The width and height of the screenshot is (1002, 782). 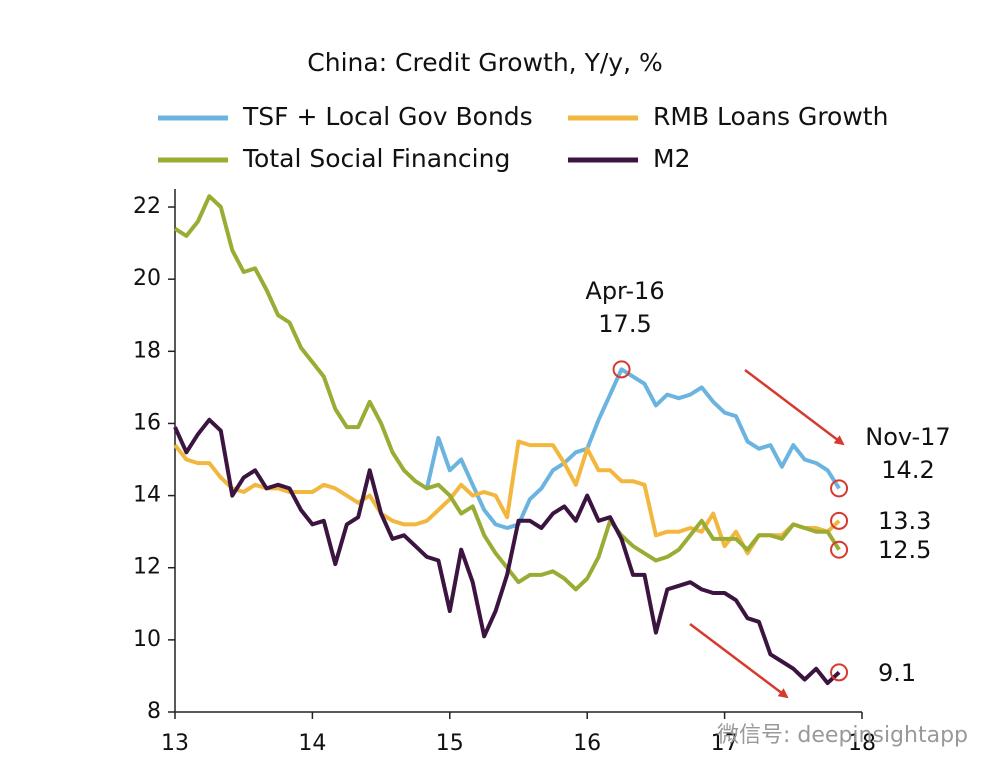 I want to click on annotation: 14.2, so click(x=907, y=470).